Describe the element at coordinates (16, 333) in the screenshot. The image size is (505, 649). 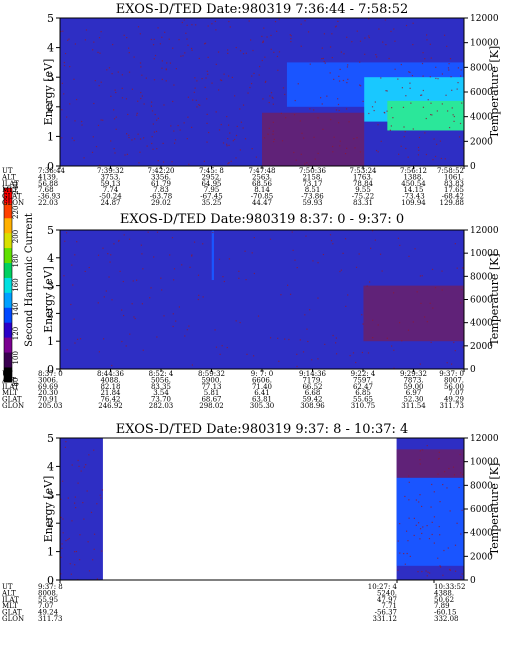
I see `colorbar-tick-label: 120` at that location.